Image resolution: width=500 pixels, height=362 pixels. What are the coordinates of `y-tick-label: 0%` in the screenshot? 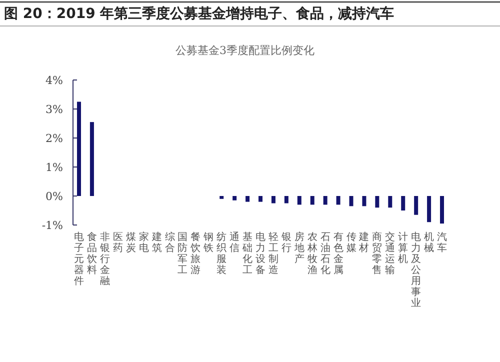 It's located at (54, 196).